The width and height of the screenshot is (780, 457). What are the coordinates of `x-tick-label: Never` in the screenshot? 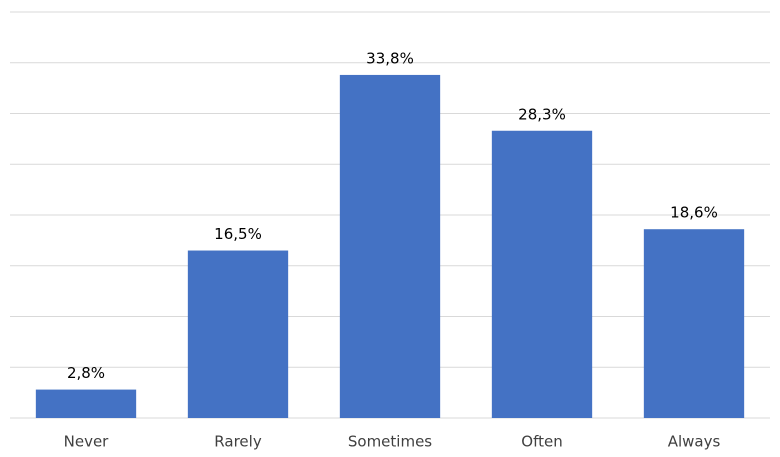 It's located at (87, 442).